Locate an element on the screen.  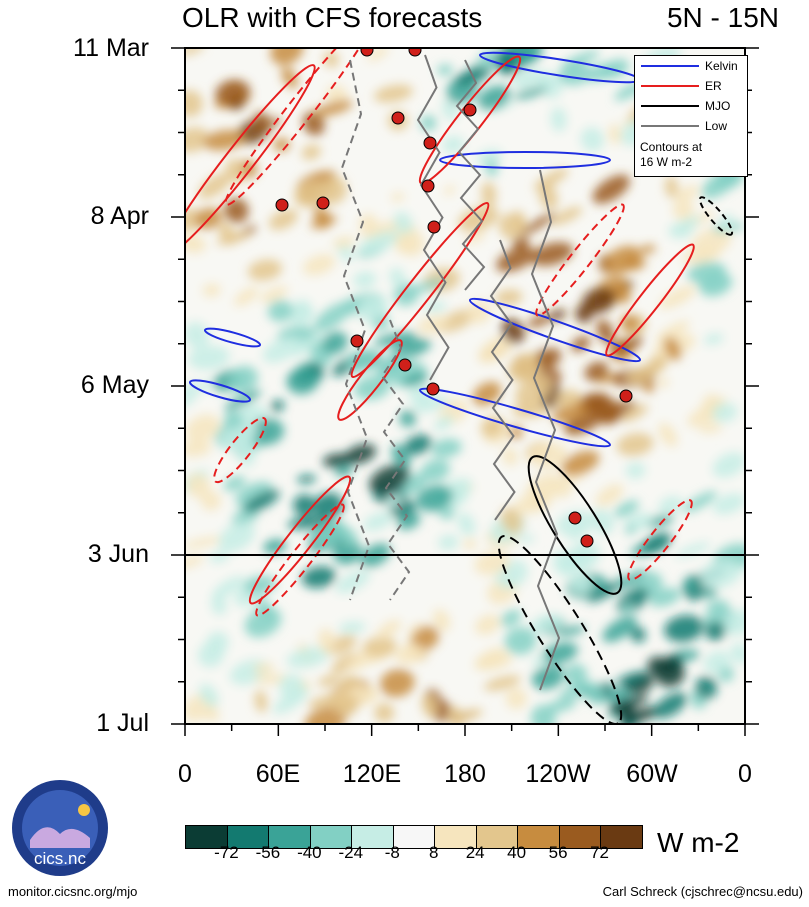
colorbar-tick-label: -8 is located at coordinates (392, 852).